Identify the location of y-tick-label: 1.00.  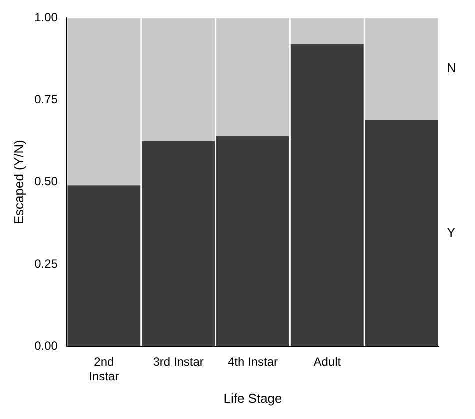
(46, 17).